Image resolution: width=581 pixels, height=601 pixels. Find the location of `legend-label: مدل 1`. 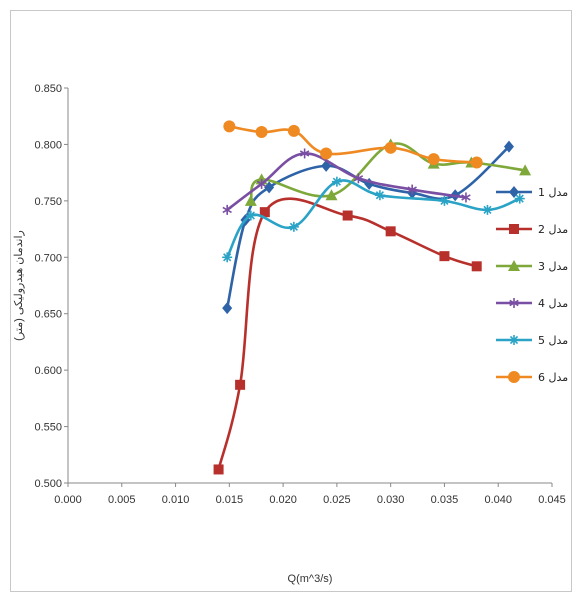

legend-label: مدل 1 is located at coordinates (553, 192).